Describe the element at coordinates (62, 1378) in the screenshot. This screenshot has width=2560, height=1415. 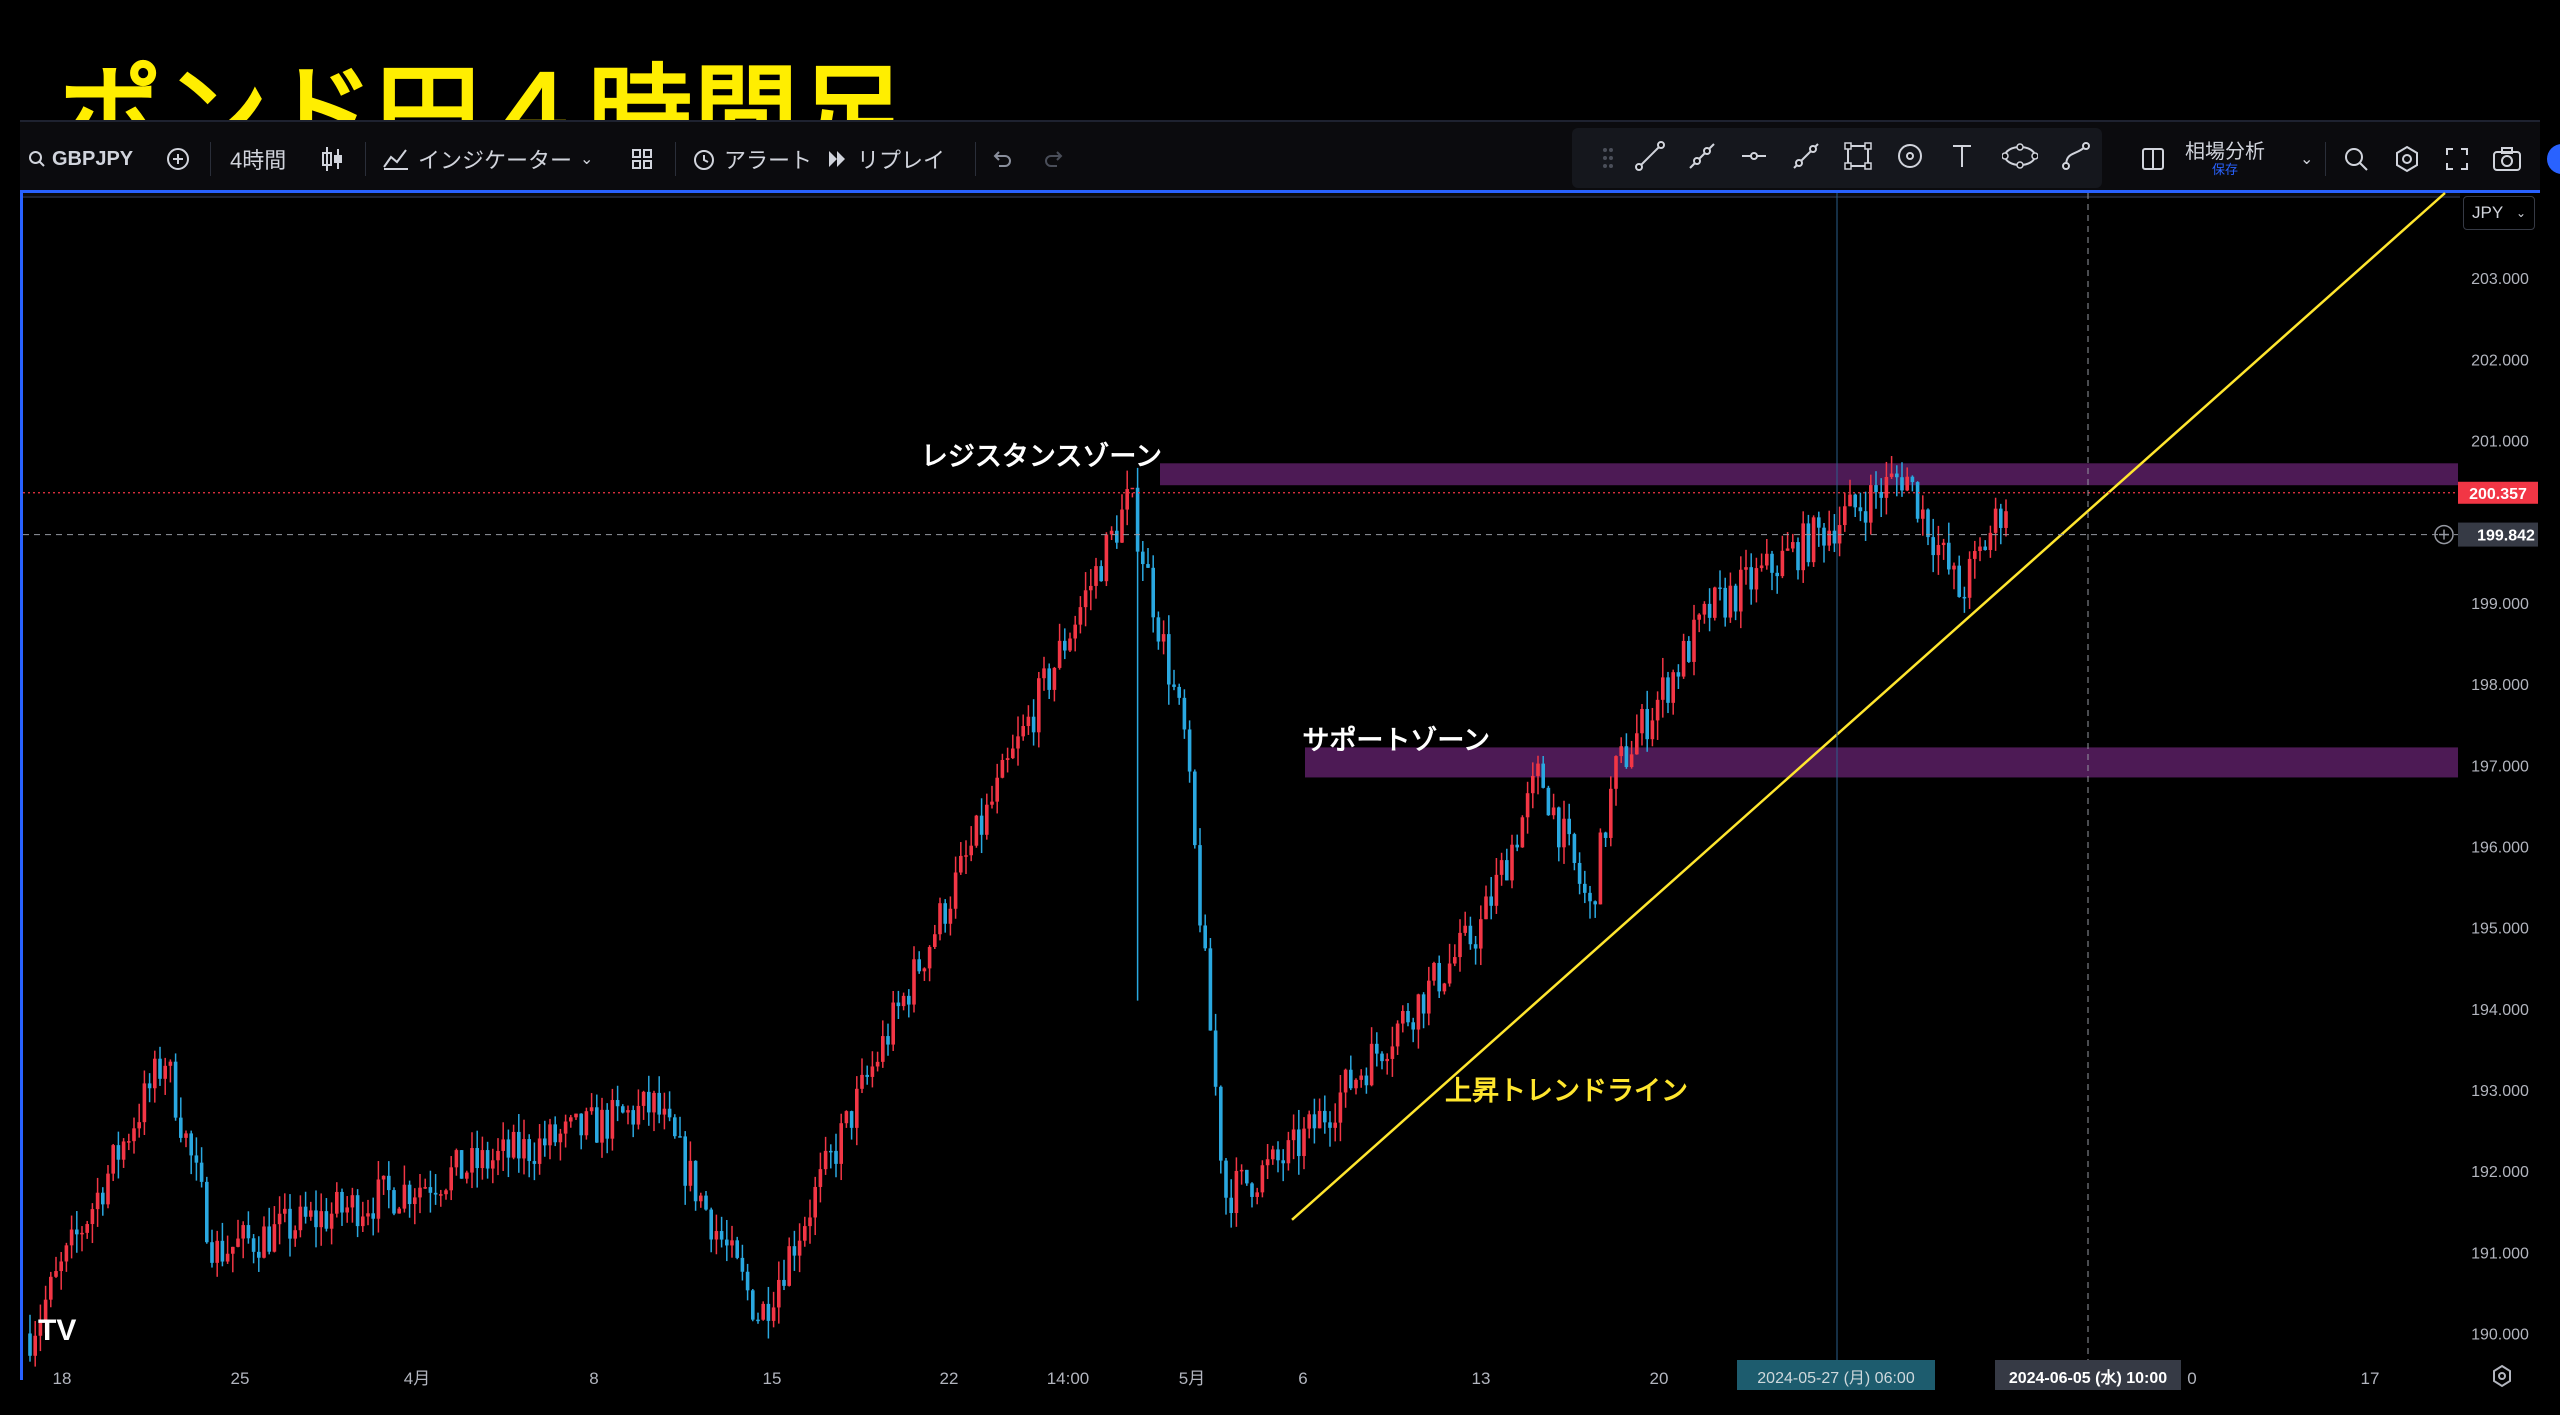
I see `x-tick-label: 18` at that location.